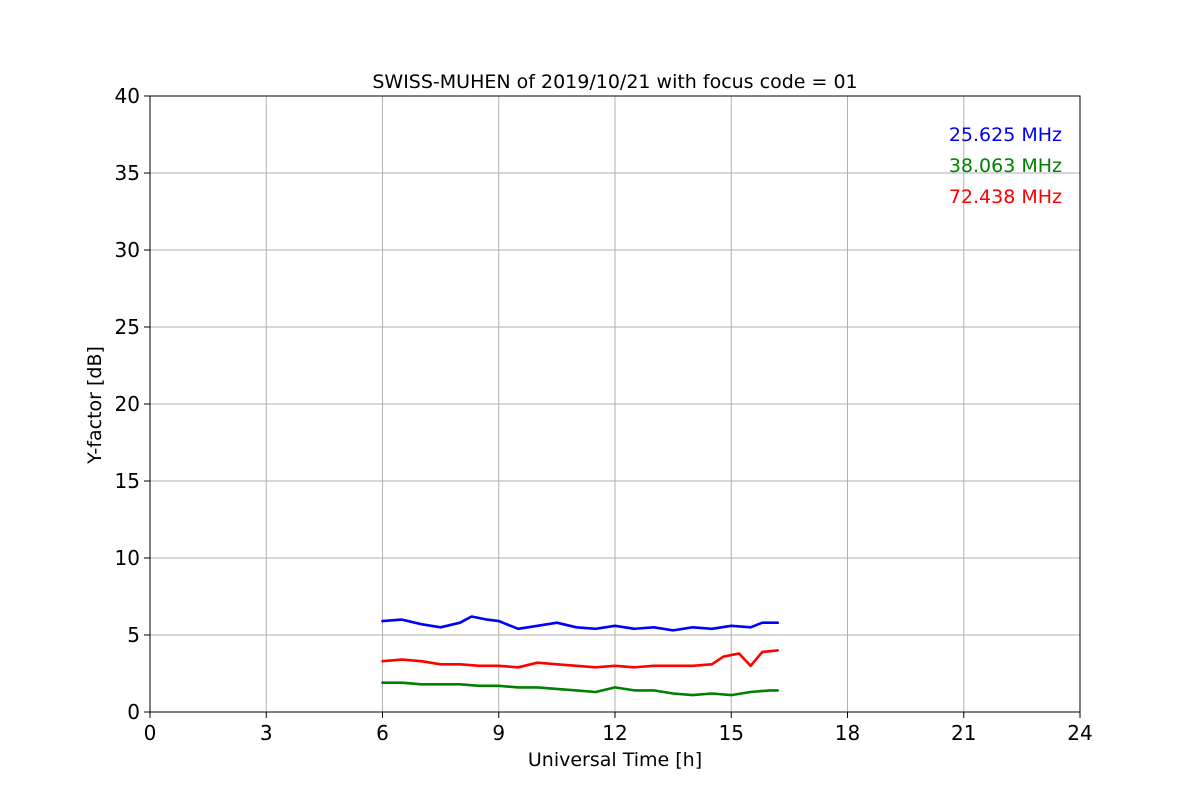 Image resolution: width=1200 pixels, height=800 pixels. What do you see at coordinates (382, 733) in the screenshot?
I see `x-tick-label: 6` at bounding box center [382, 733].